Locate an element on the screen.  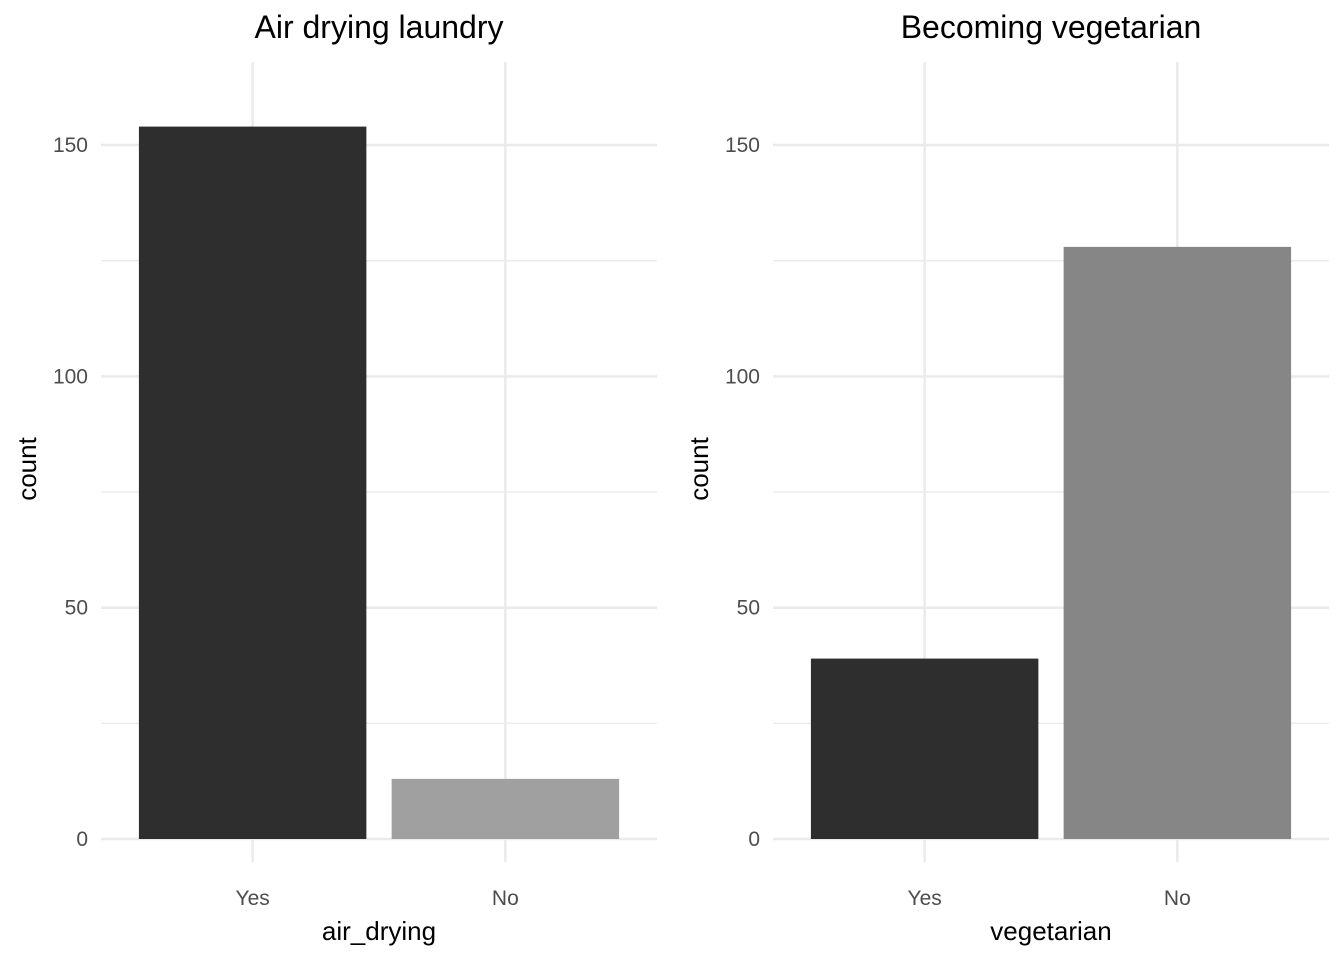
x-axis-title: vegetarian is located at coordinates (1050, 931).